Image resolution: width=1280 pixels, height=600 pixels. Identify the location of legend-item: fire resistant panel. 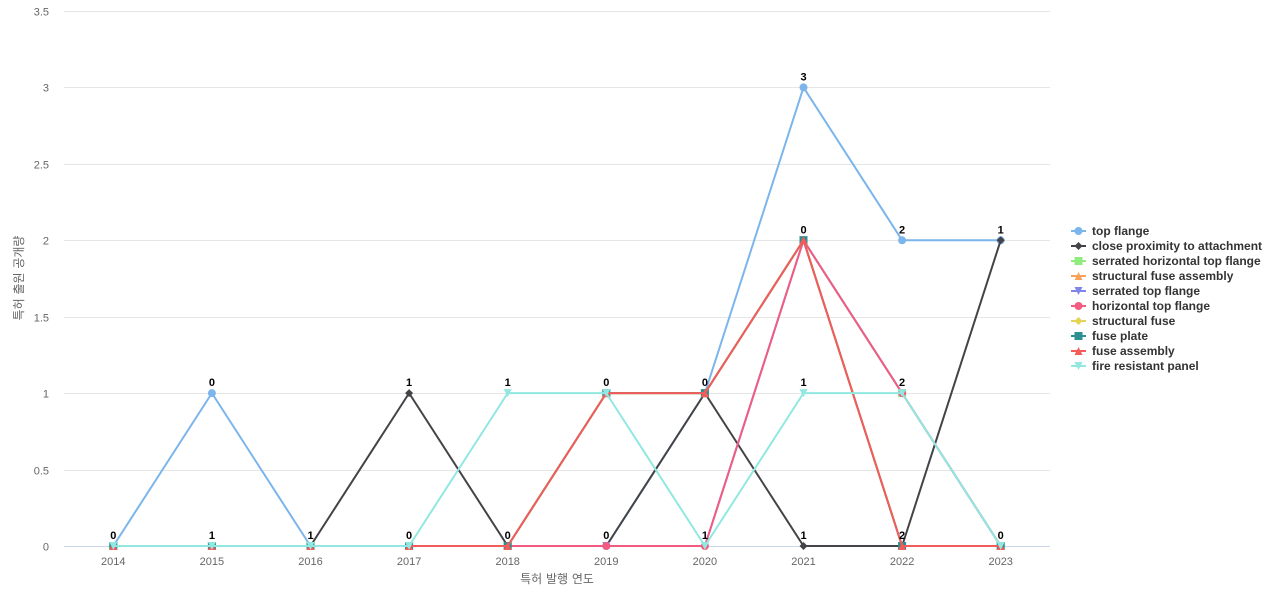
(1135, 366).